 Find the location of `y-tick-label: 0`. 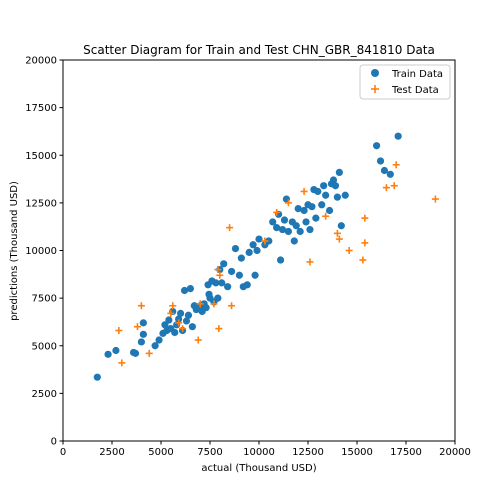

y-tick-label: 0 is located at coordinates (54, 442).